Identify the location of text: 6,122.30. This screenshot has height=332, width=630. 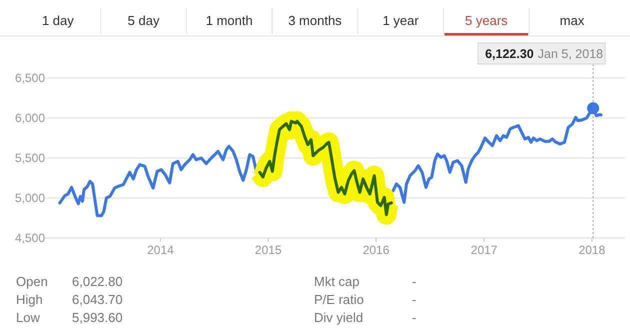
(509, 54).